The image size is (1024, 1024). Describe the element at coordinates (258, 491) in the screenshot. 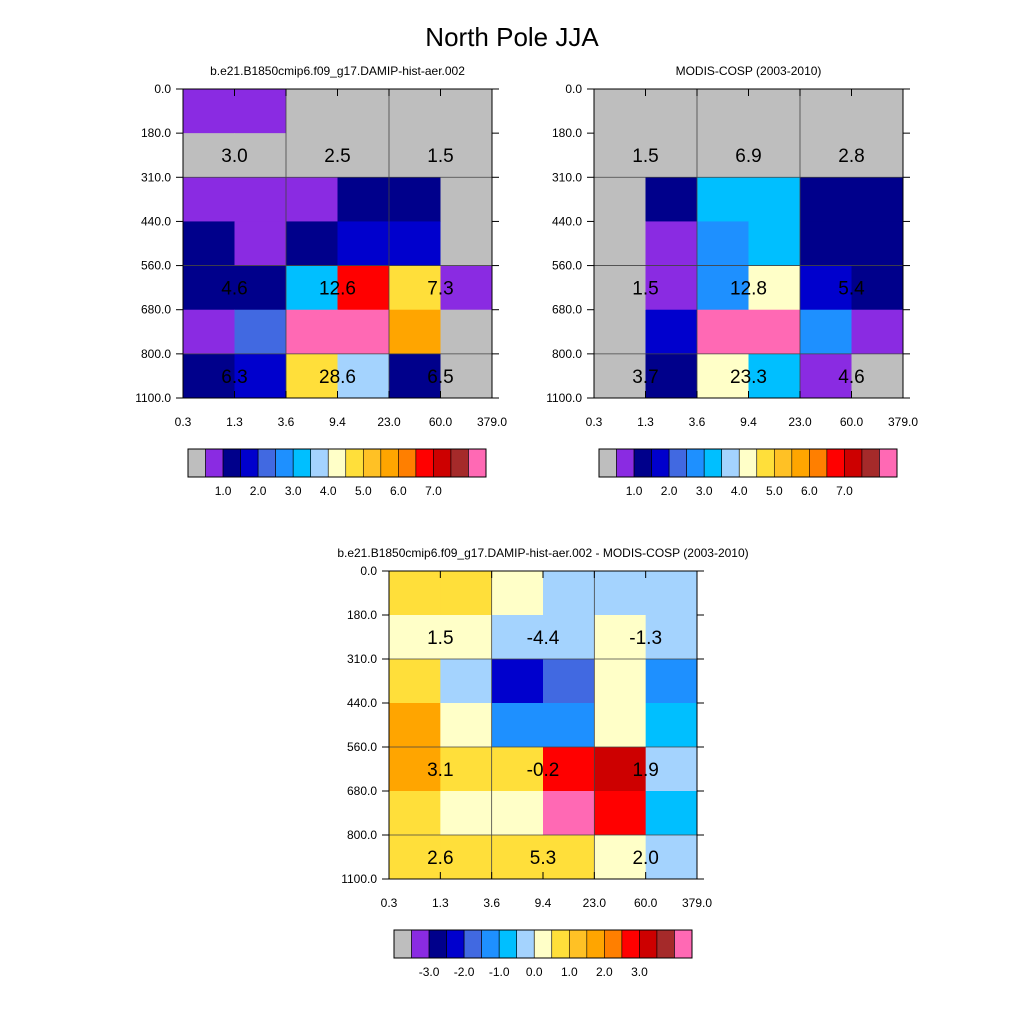

I see `colorbar-label: 2.0` at that location.